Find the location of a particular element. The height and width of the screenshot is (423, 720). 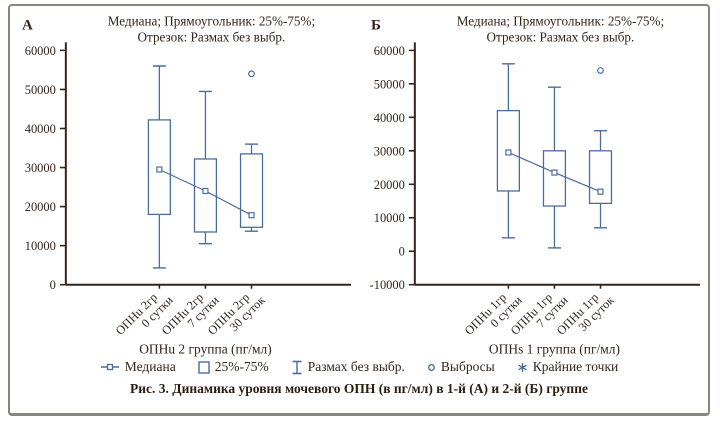

svg-text: ОПНs 1 группа (пг/мл) is located at coordinates (554, 349).